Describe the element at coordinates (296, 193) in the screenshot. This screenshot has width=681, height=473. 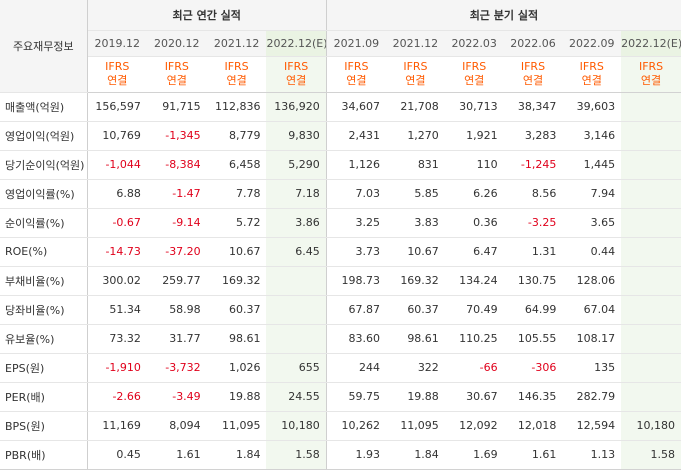
I see `value-cell: 7.18` at that location.